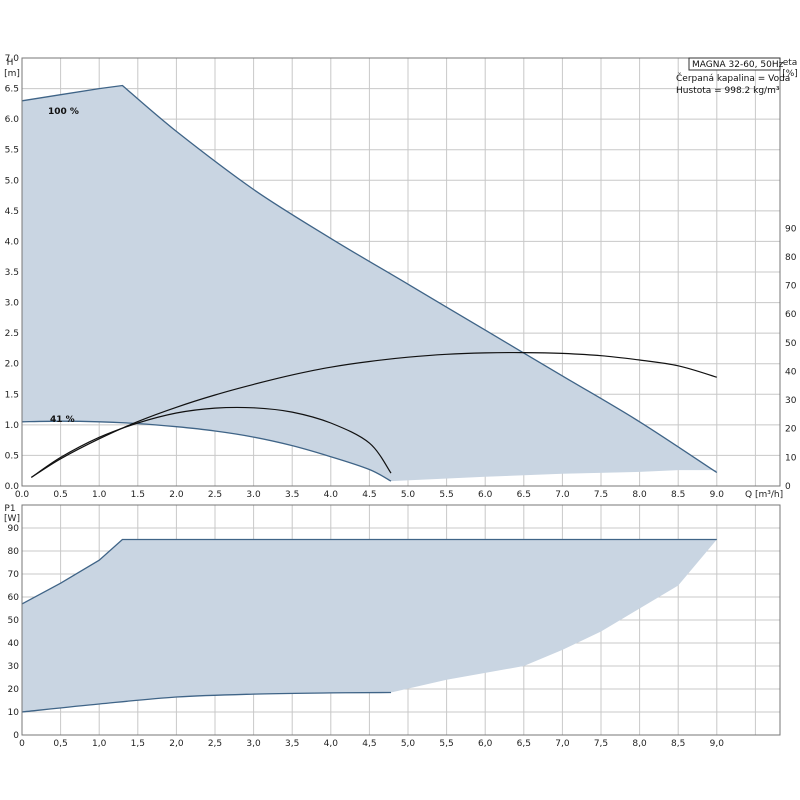  I want to click on head-y-tick-label: 3.0, so click(12, 304).